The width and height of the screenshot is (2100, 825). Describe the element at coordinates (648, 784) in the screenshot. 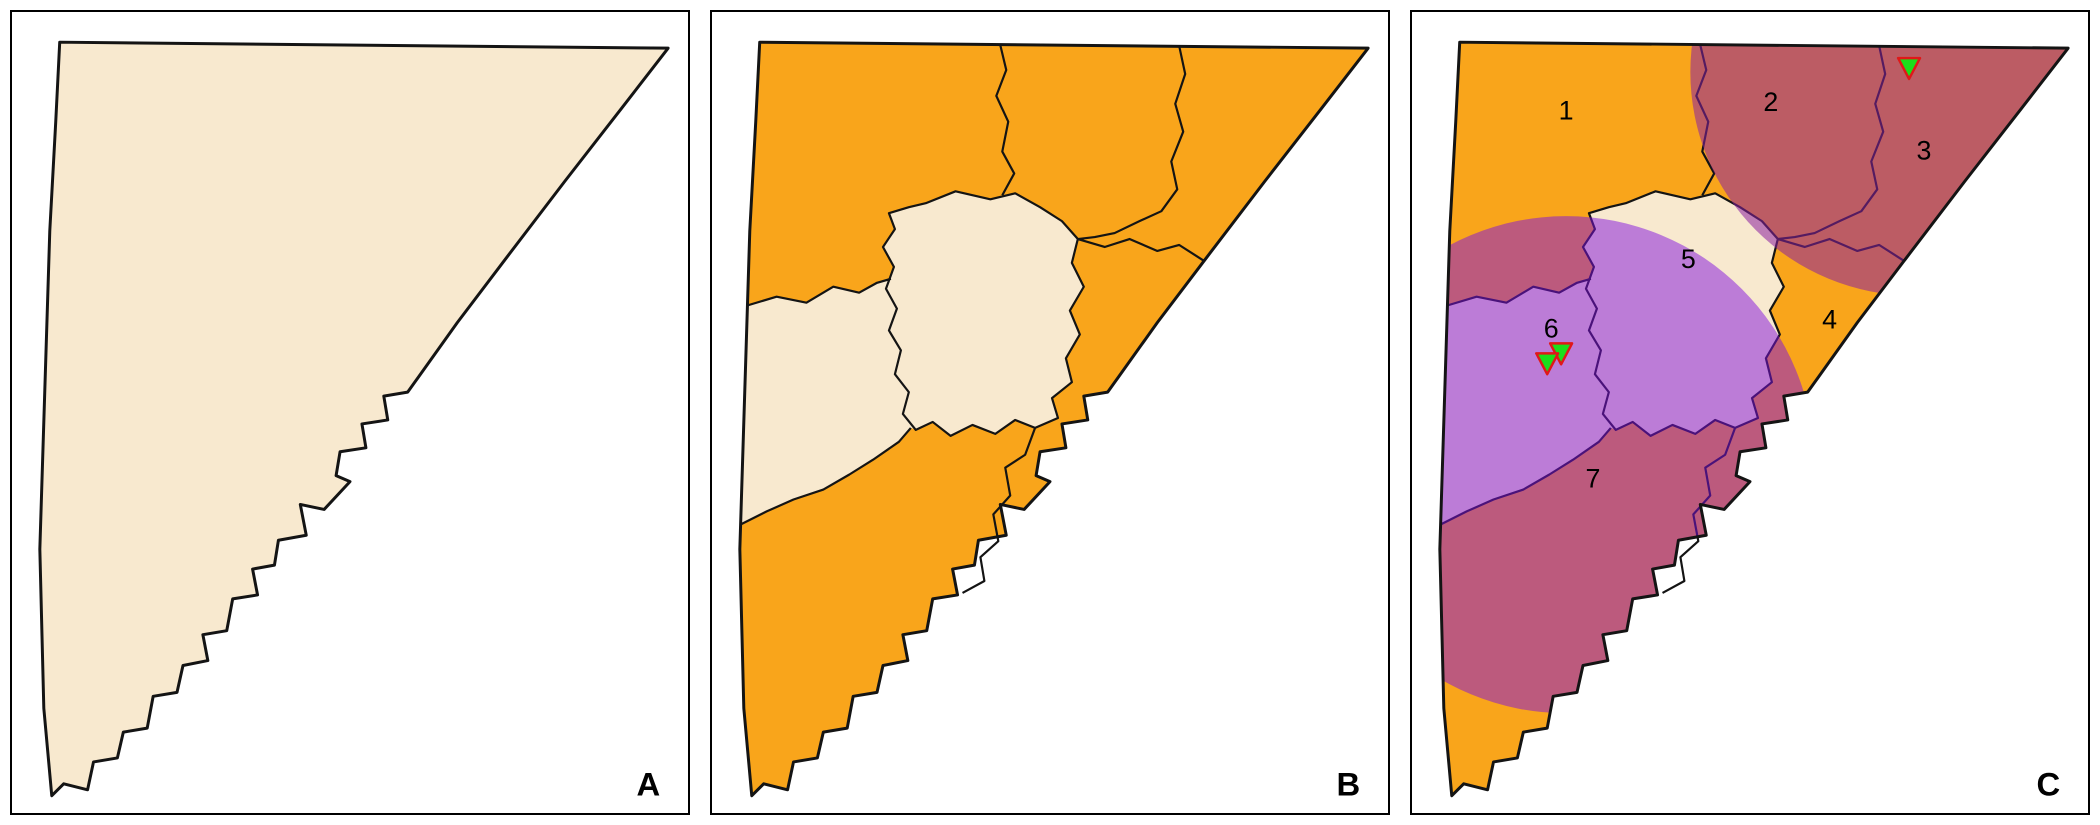

I see `panel-a-letter: A` at that location.